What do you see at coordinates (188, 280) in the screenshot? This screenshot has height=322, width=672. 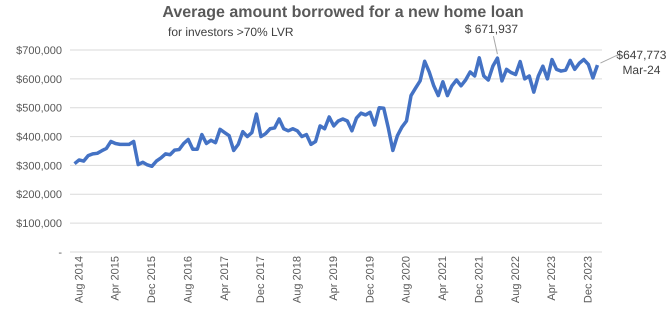 I see `x-tick-label: Aug 2016` at bounding box center [188, 280].